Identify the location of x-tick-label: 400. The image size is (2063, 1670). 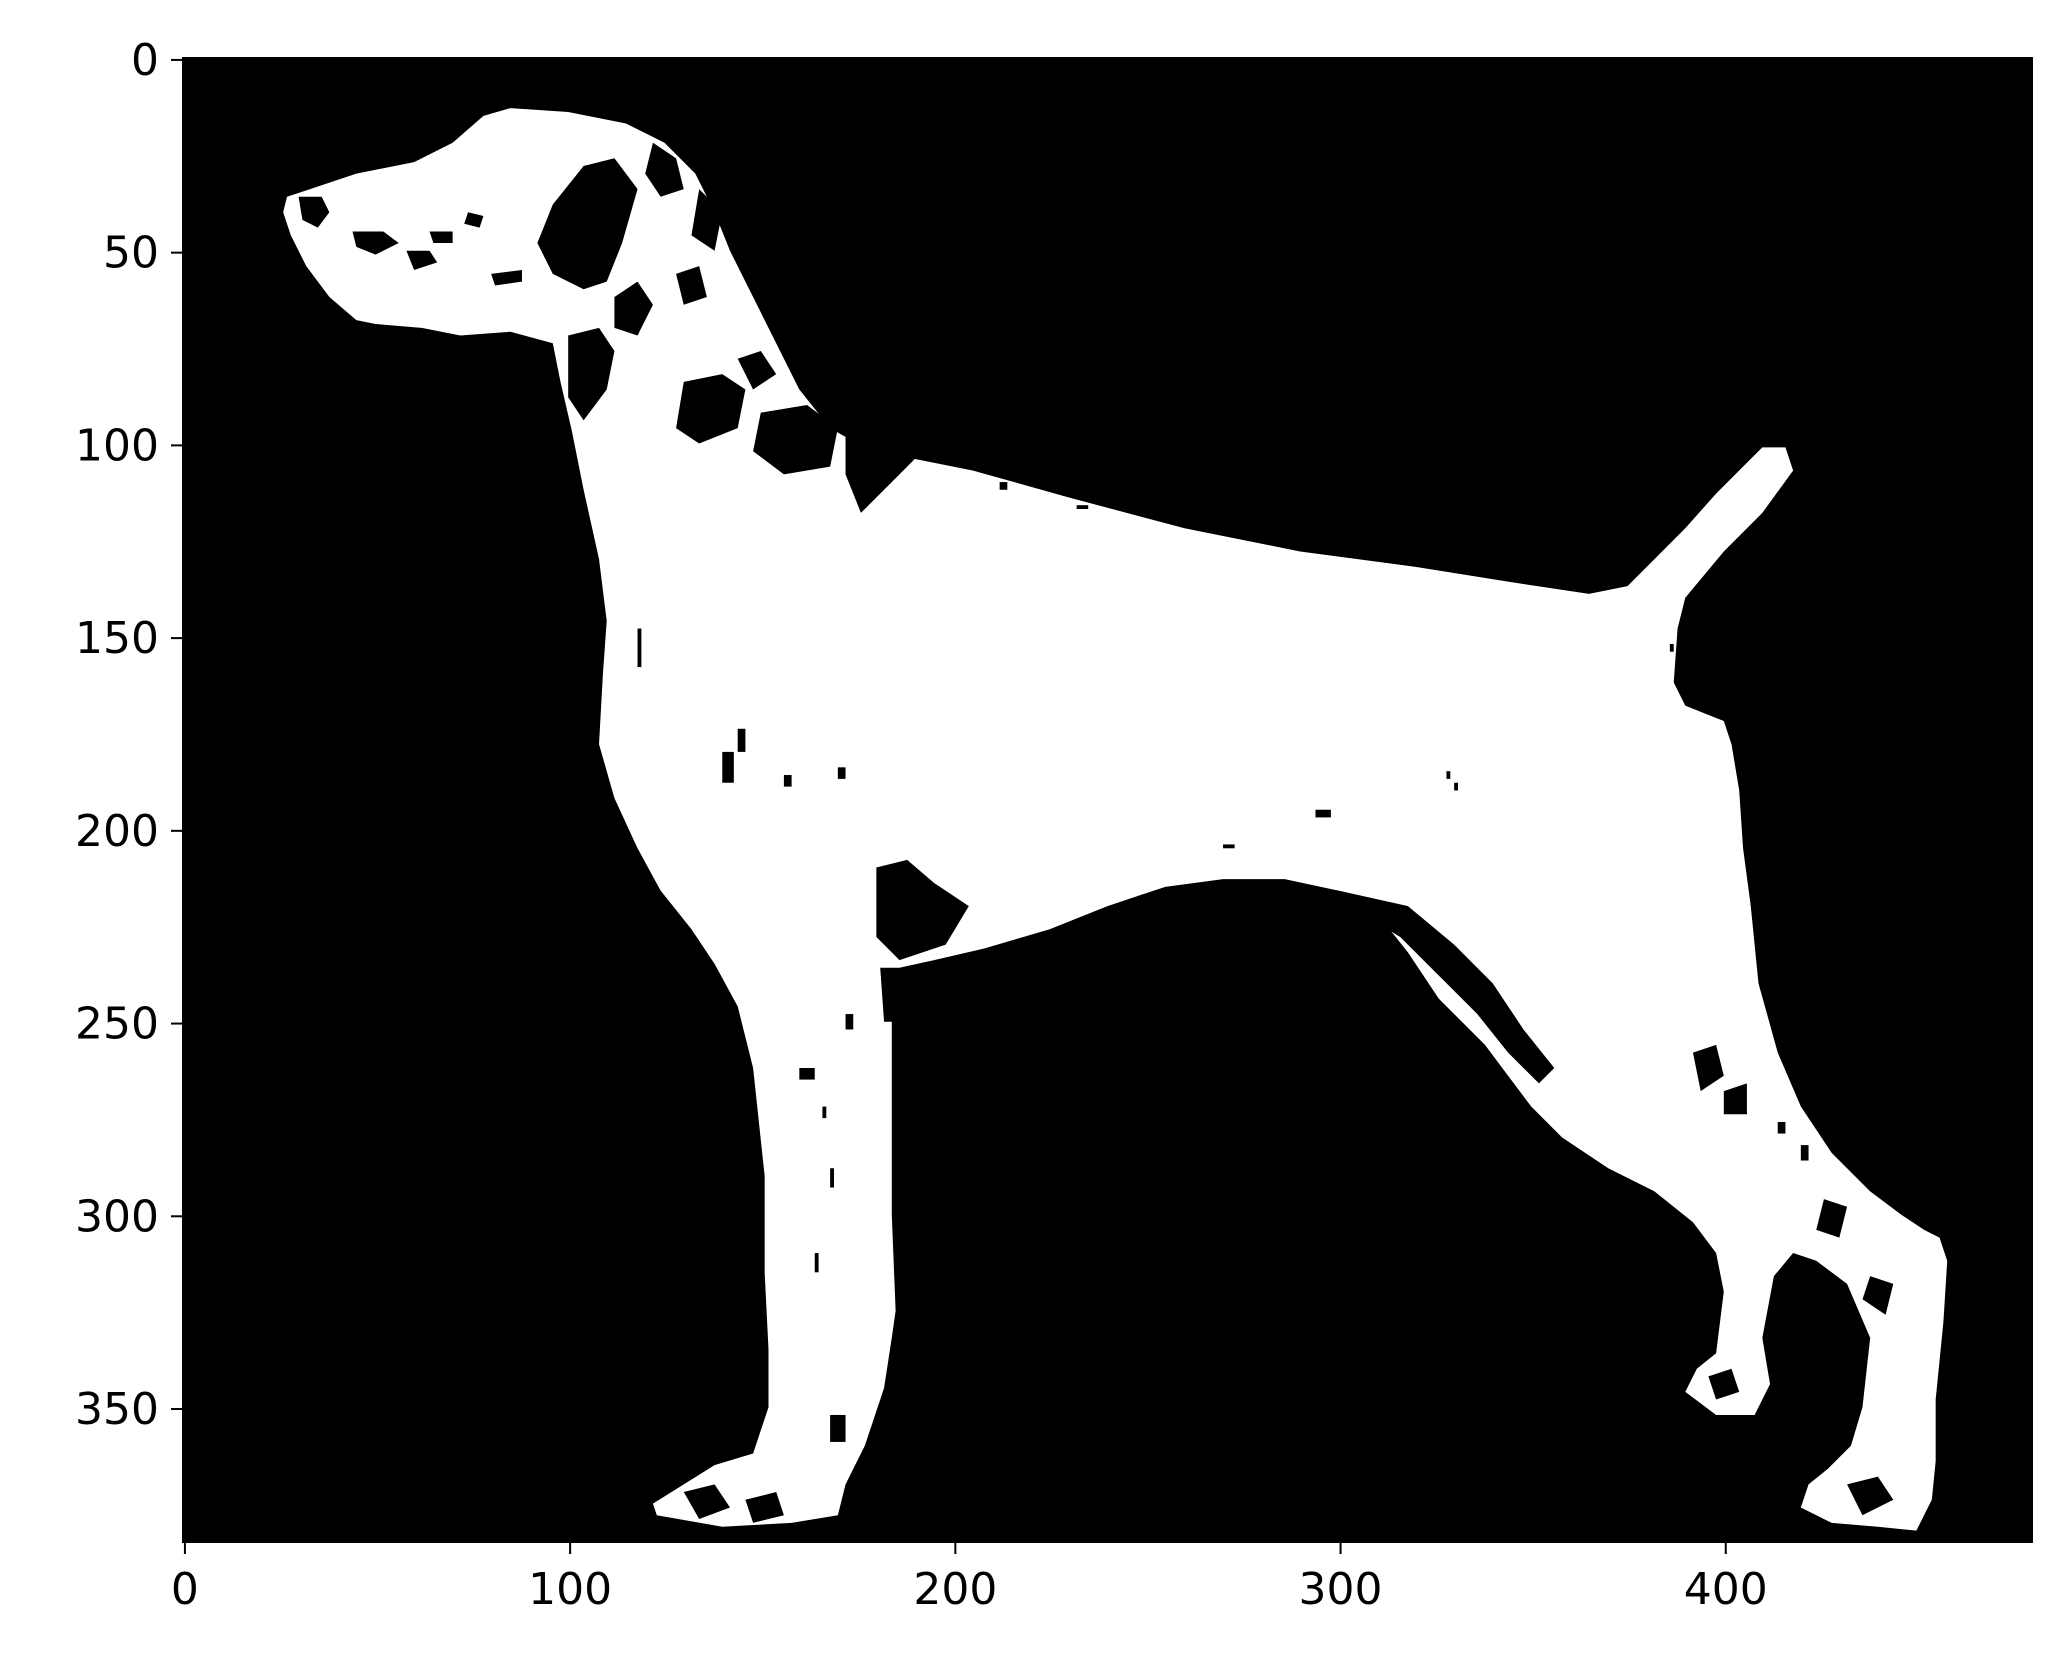
(1726, 1589).